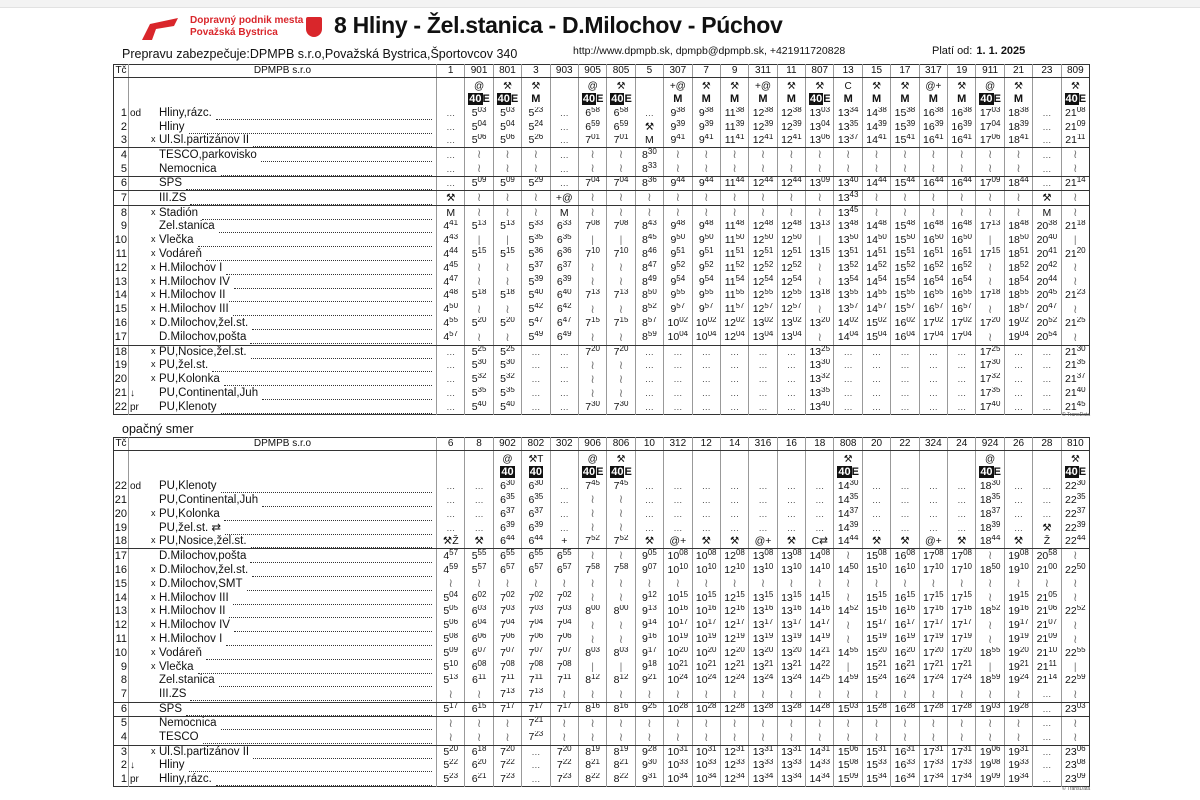 The width and height of the screenshot is (1200, 800). What do you see at coordinates (706, 598) in the screenshot?
I see `departure-time: 1015` at bounding box center [706, 598].